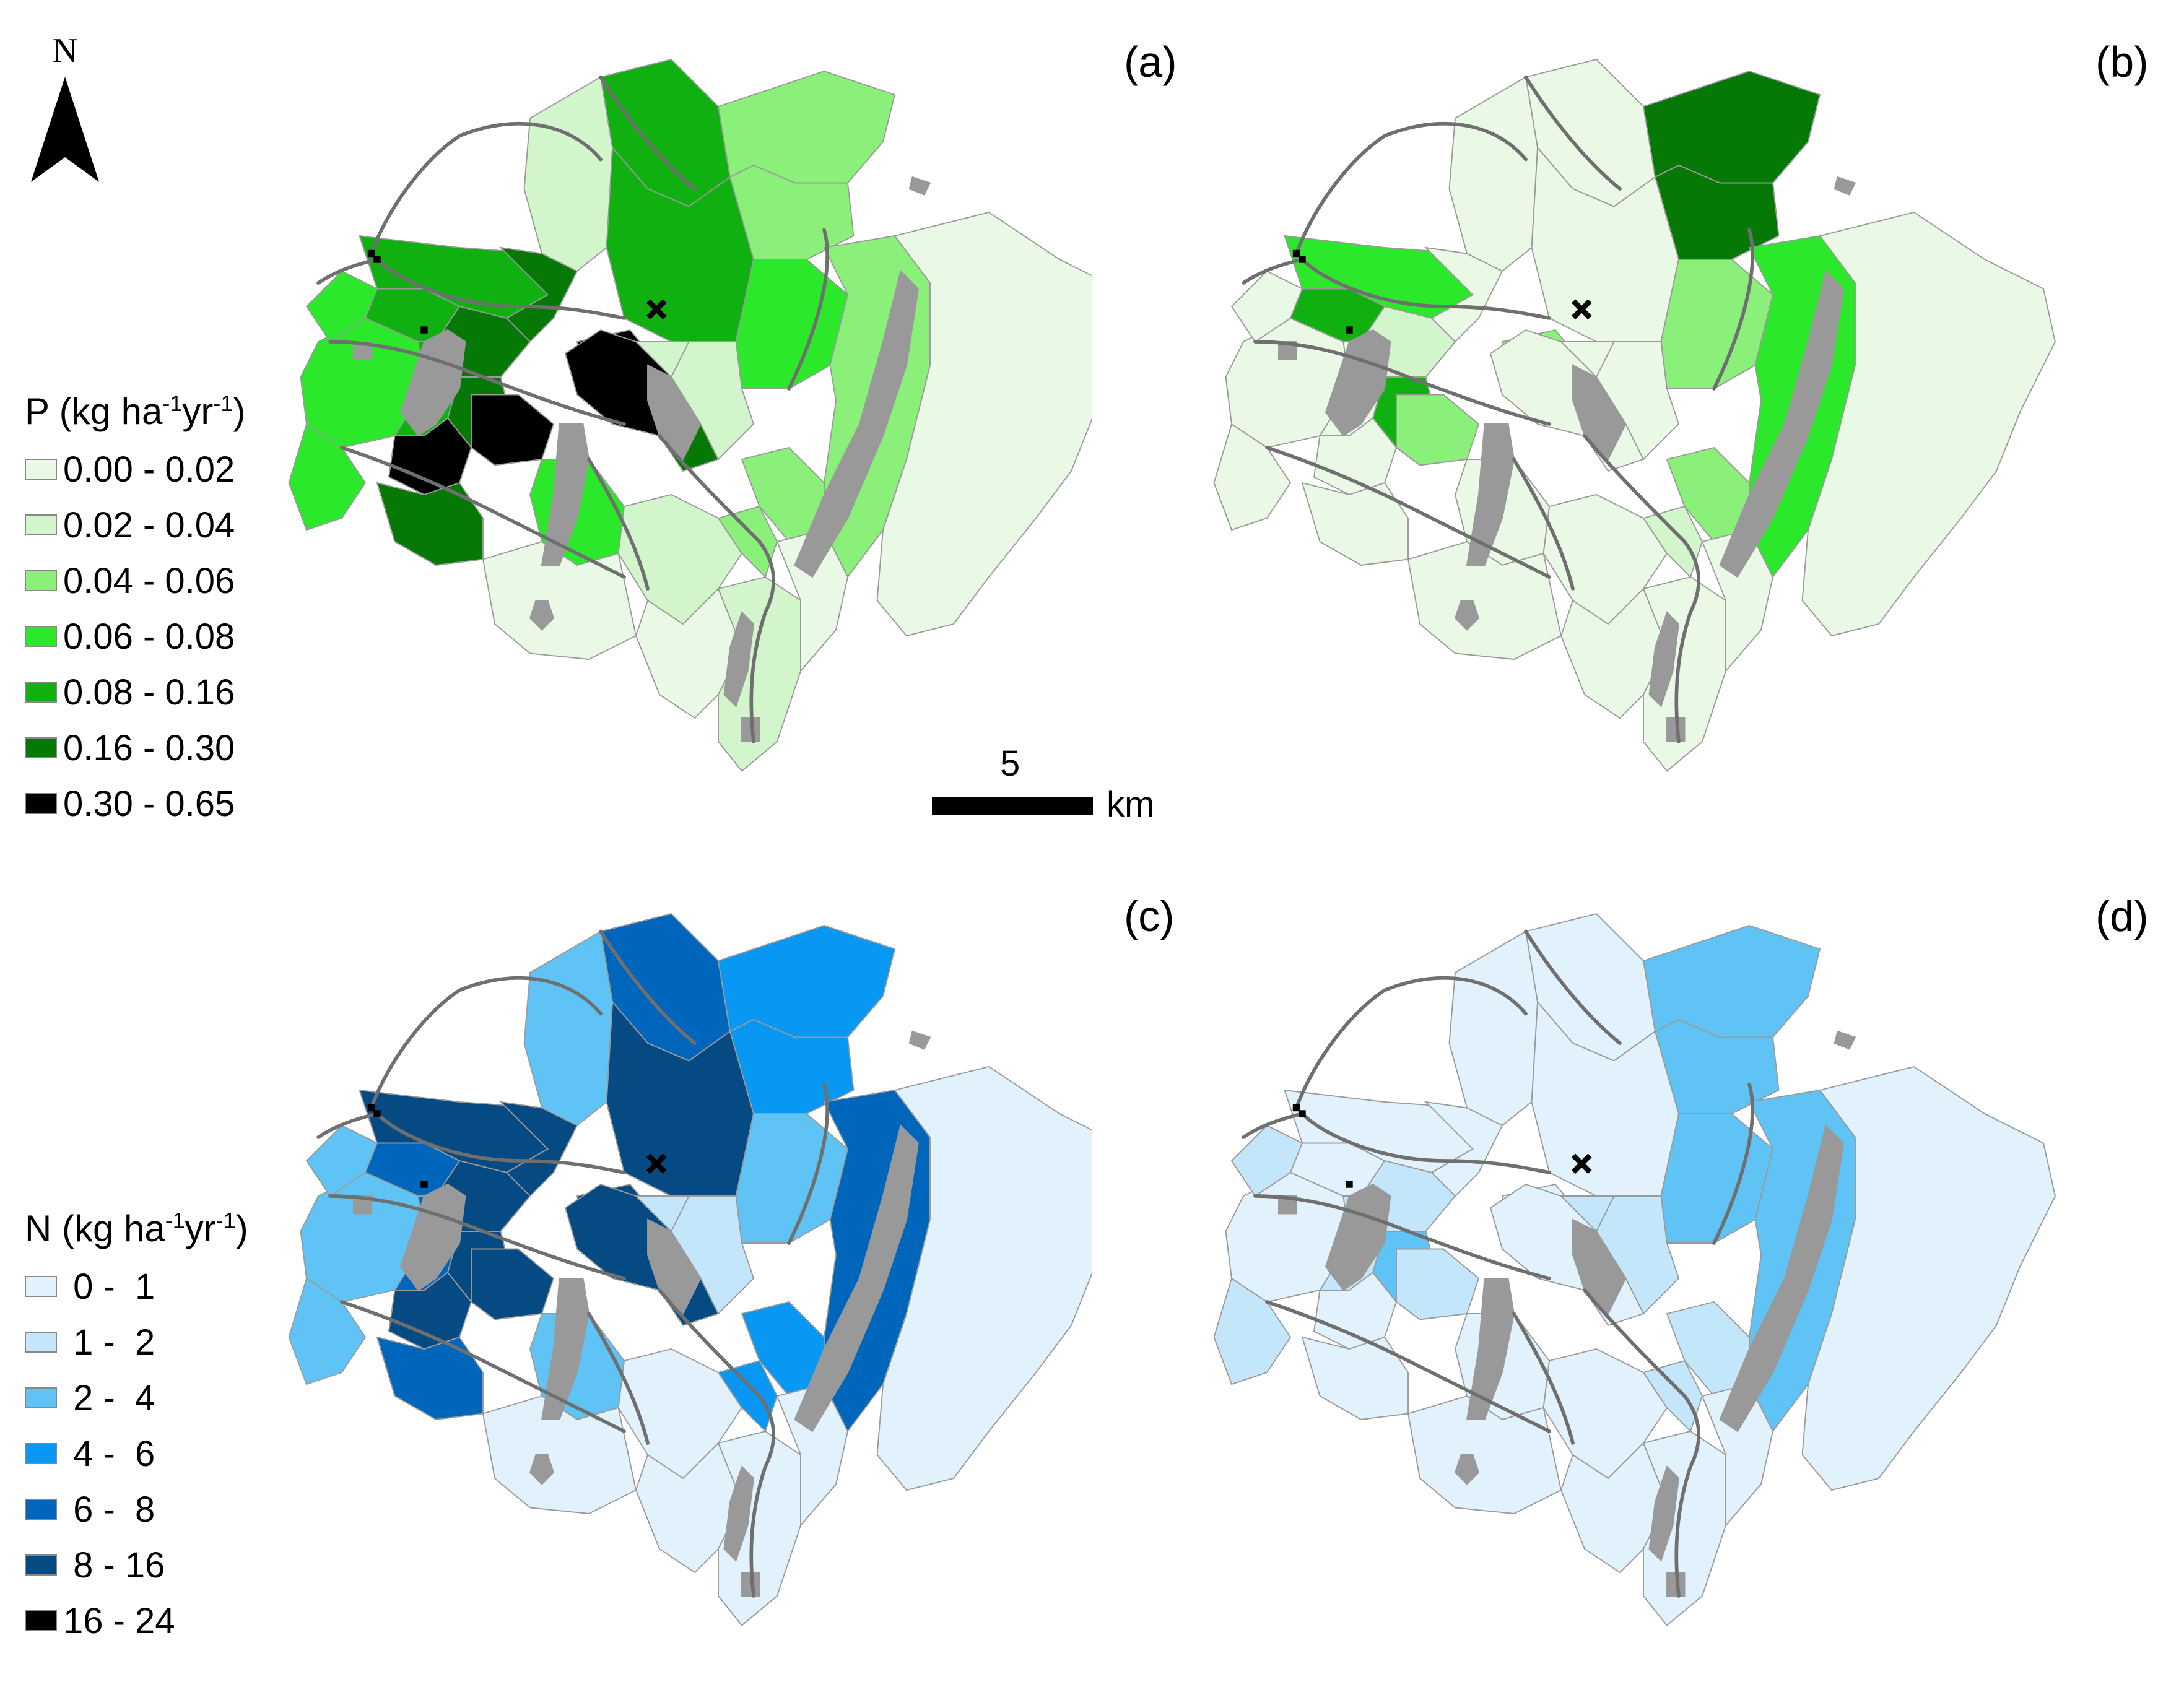 This screenshot has height=1708, width=2184. What do you see at coordinates (1149, 916) in the screenshot?
I see `panel-label-c: (c)` at bounding box center [1149, 916].